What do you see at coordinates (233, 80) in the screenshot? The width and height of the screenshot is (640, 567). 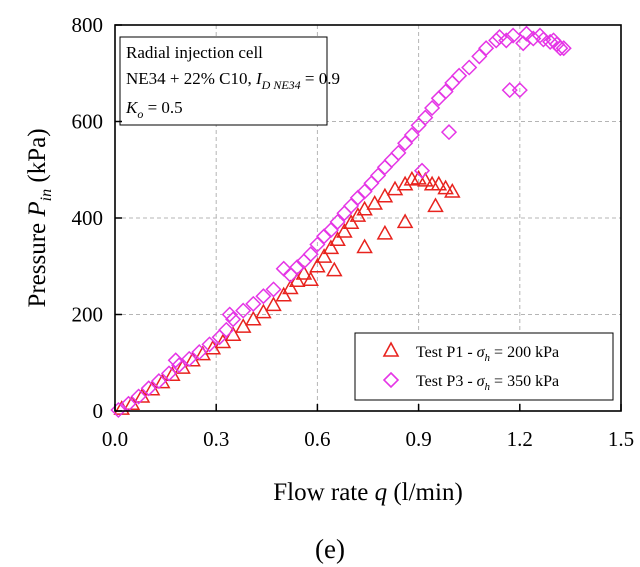 I see `info-line-2: NE34 + 22% C10, ID NE34 = 0.9` at bounding box center [233, 80].